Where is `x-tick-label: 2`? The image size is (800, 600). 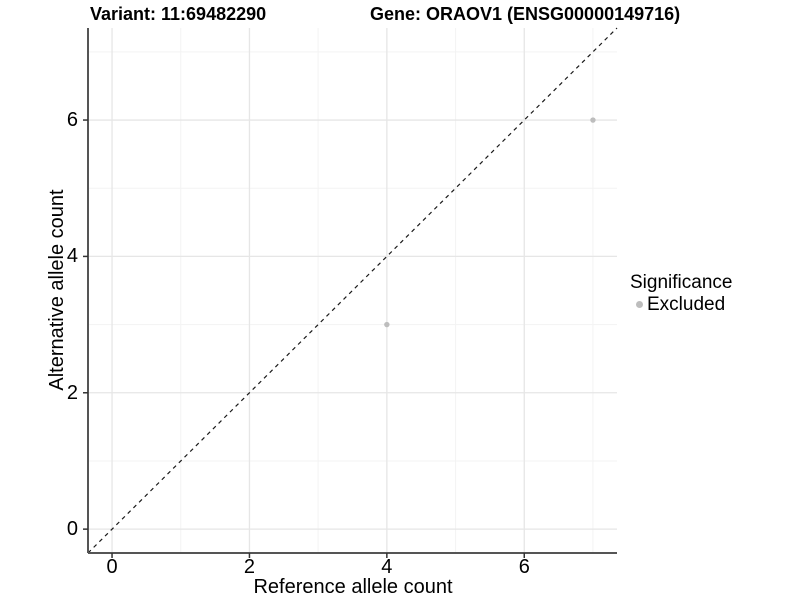
x-tick-label: 2 is located at coordinates (249, 567).